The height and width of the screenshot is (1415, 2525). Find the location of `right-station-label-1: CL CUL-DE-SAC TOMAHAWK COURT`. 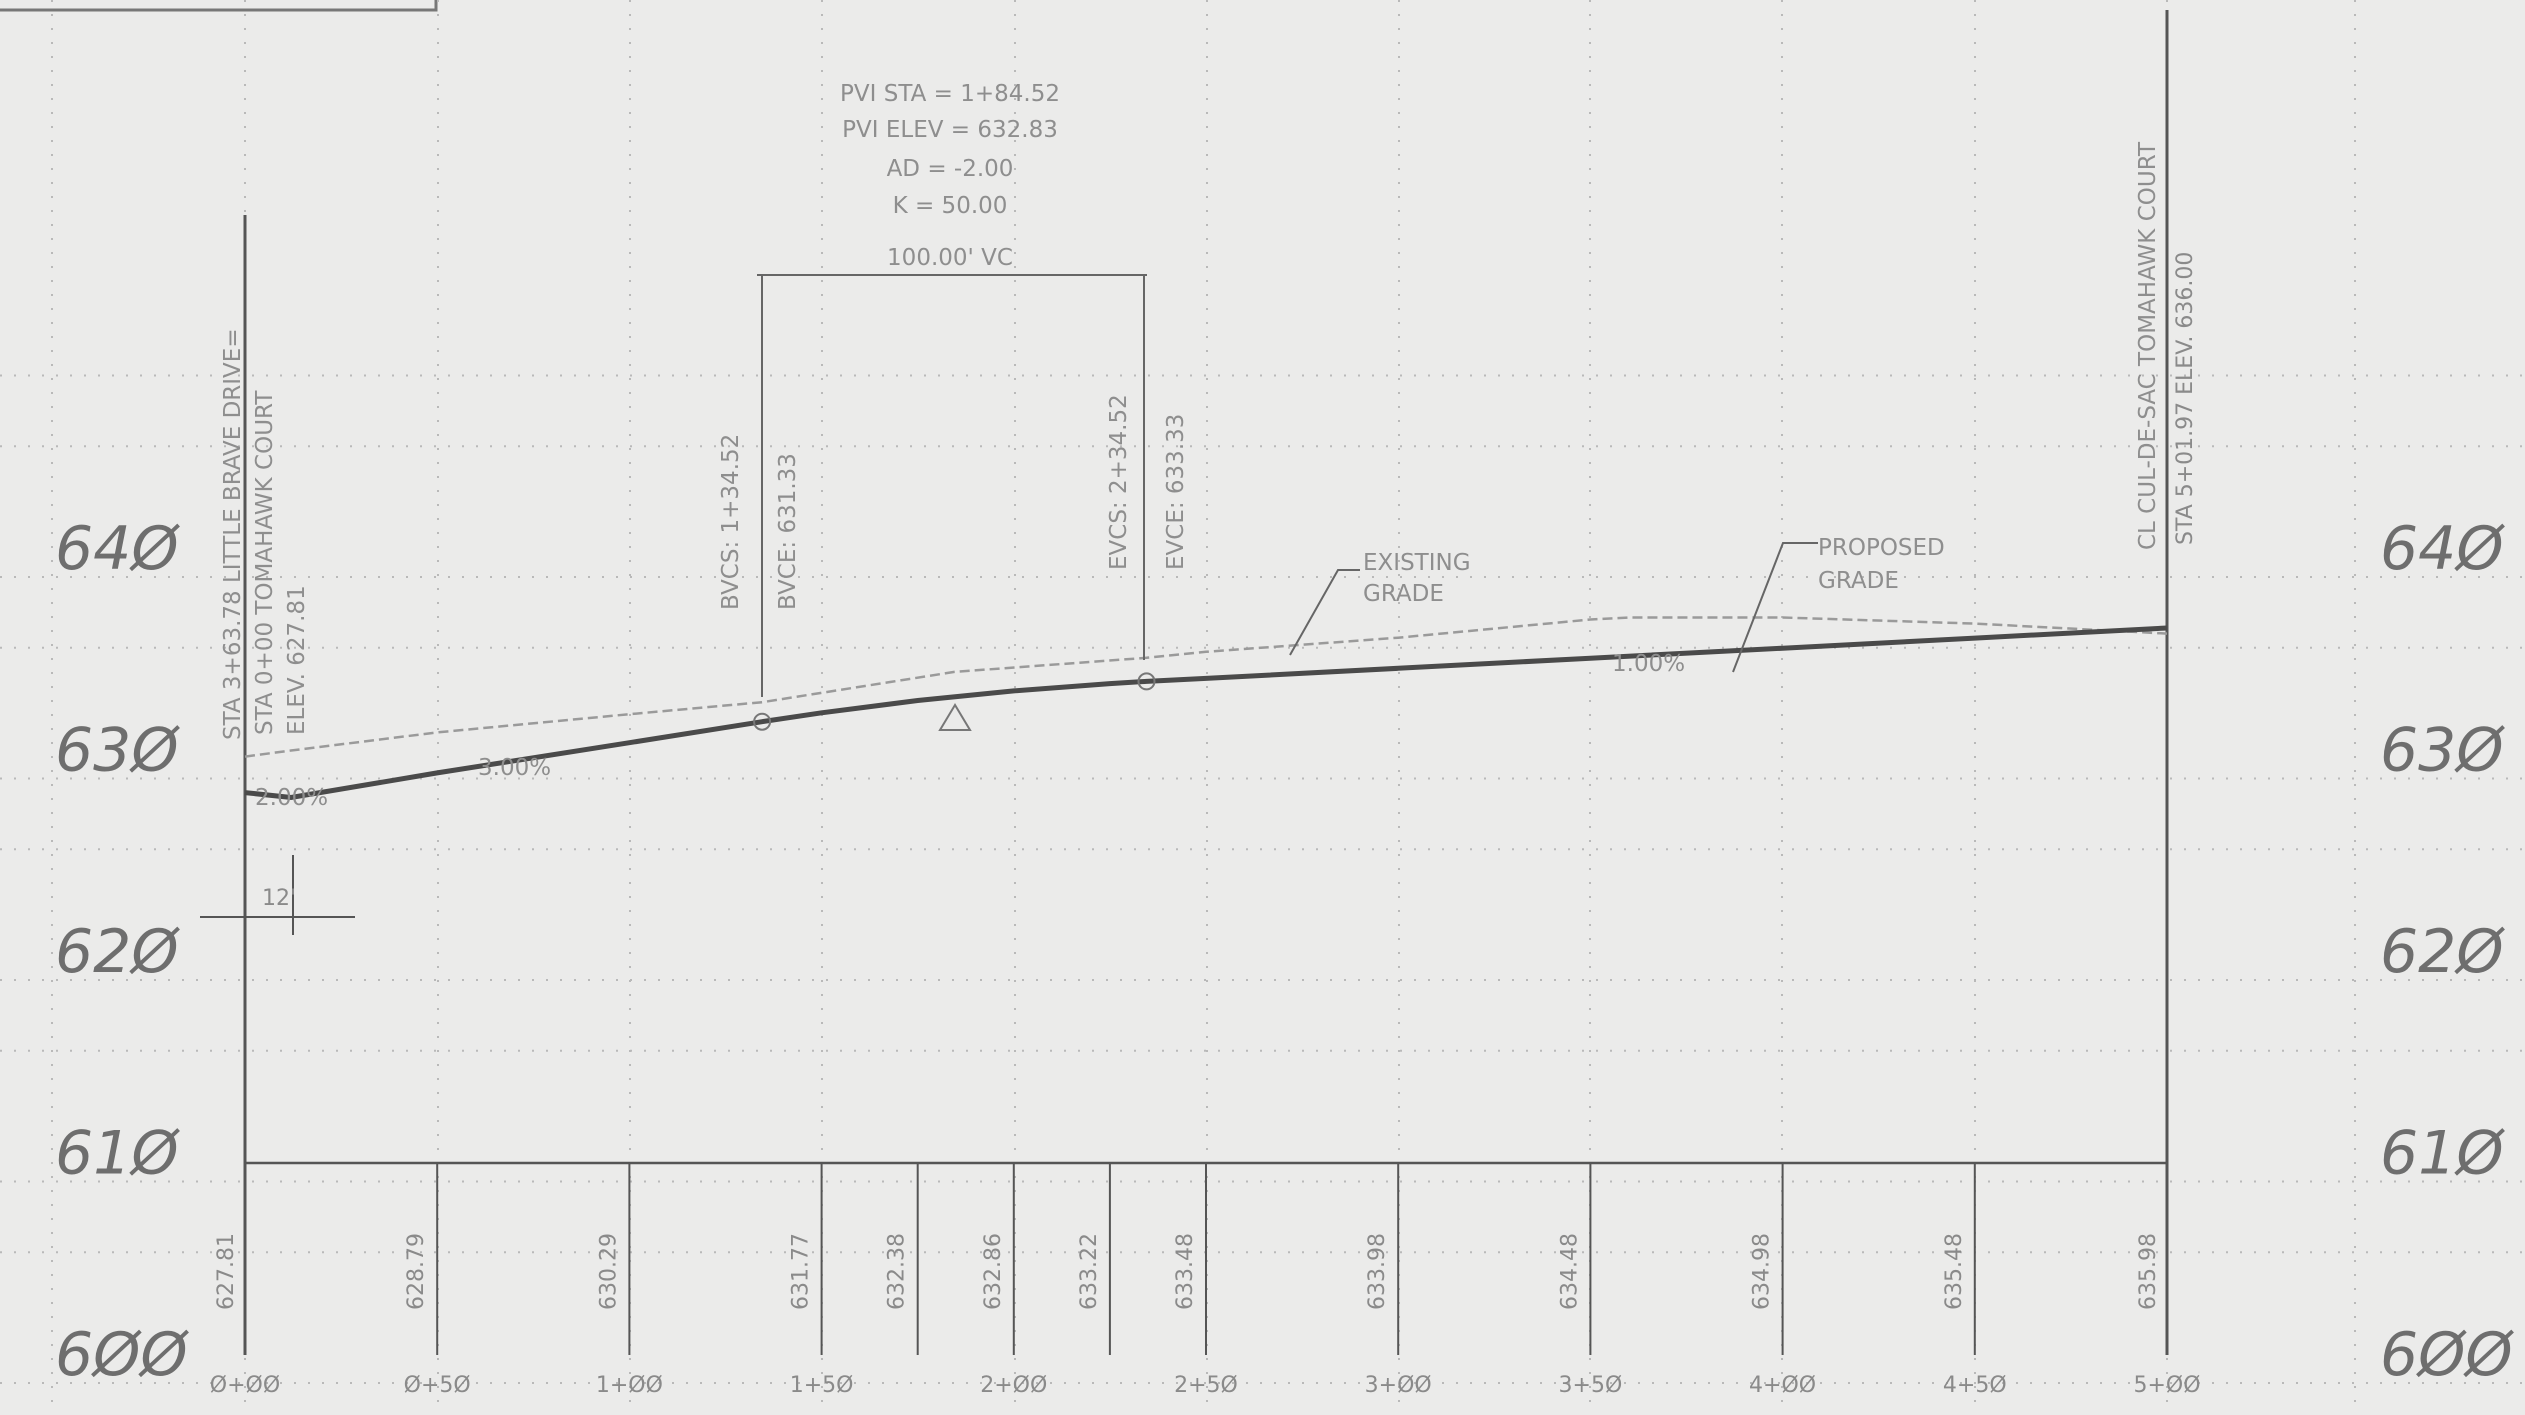

right-station-label-1: CL CUL-DE-SAC TOMAHAWK COURT is located at coordinates (2148, 345).